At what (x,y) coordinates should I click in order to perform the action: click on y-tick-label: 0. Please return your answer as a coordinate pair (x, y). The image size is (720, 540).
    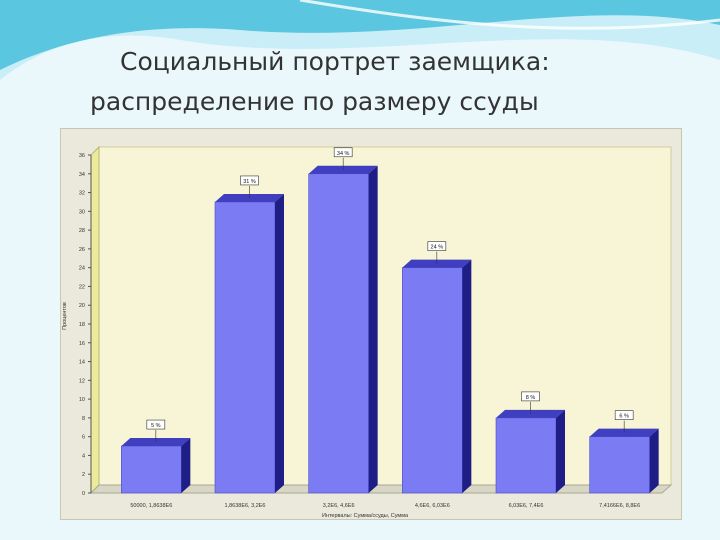
    Looking at the image, I should click on (83, 494).